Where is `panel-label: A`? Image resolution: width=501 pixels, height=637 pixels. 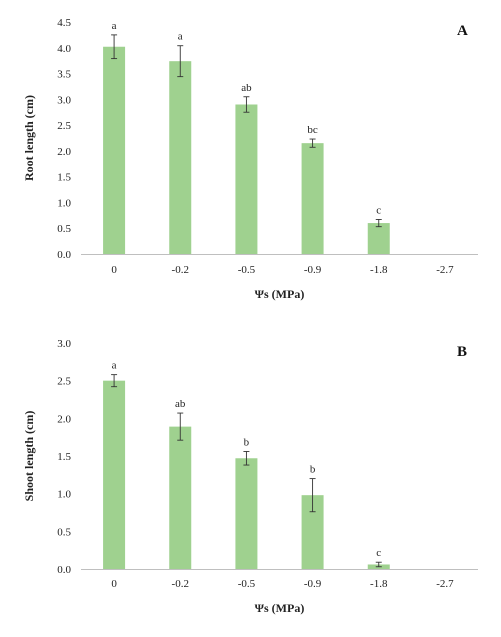 panel-label: A is located at coordinates (462, 31).